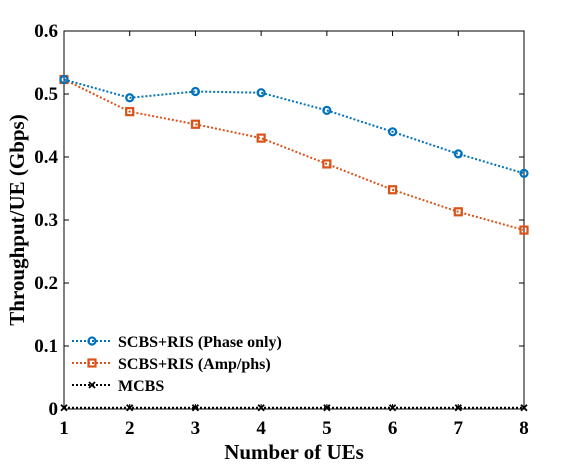 Image resolution: width=568 pixels, height=464 pixels. Describe the element at coordinates (46, 157) in the screenshot. I see `y-tick-label: 0.4` at that location.